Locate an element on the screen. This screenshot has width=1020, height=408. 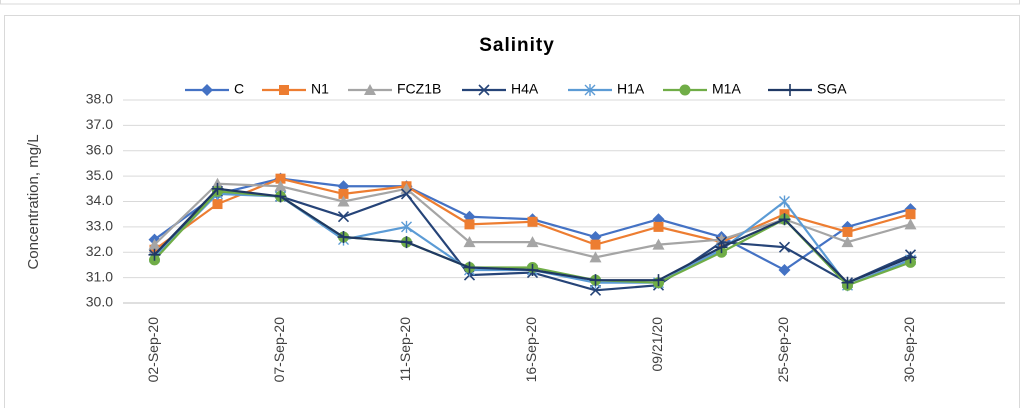
legend-label: SGA is located at coordinates (832, 89).